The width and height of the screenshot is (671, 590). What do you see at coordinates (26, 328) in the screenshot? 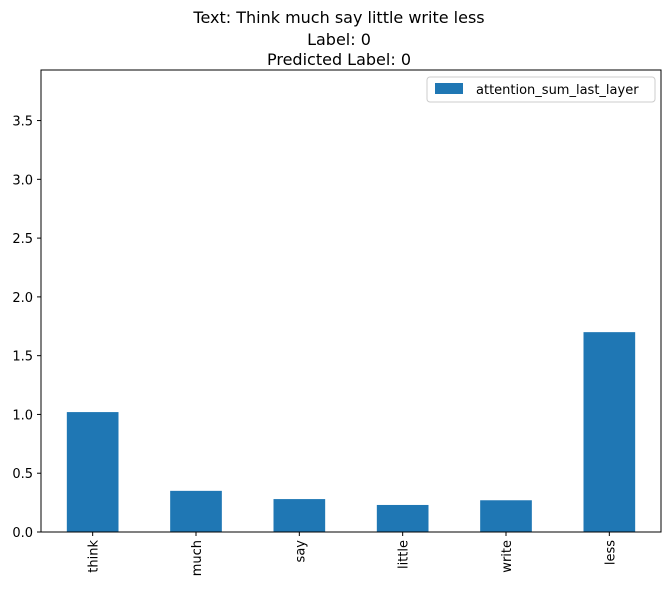
I see `y-axis: 0.0 0.5 1.0 1.5 2.0 2.5 3.0 3.5` at bounding box center [26, 328].